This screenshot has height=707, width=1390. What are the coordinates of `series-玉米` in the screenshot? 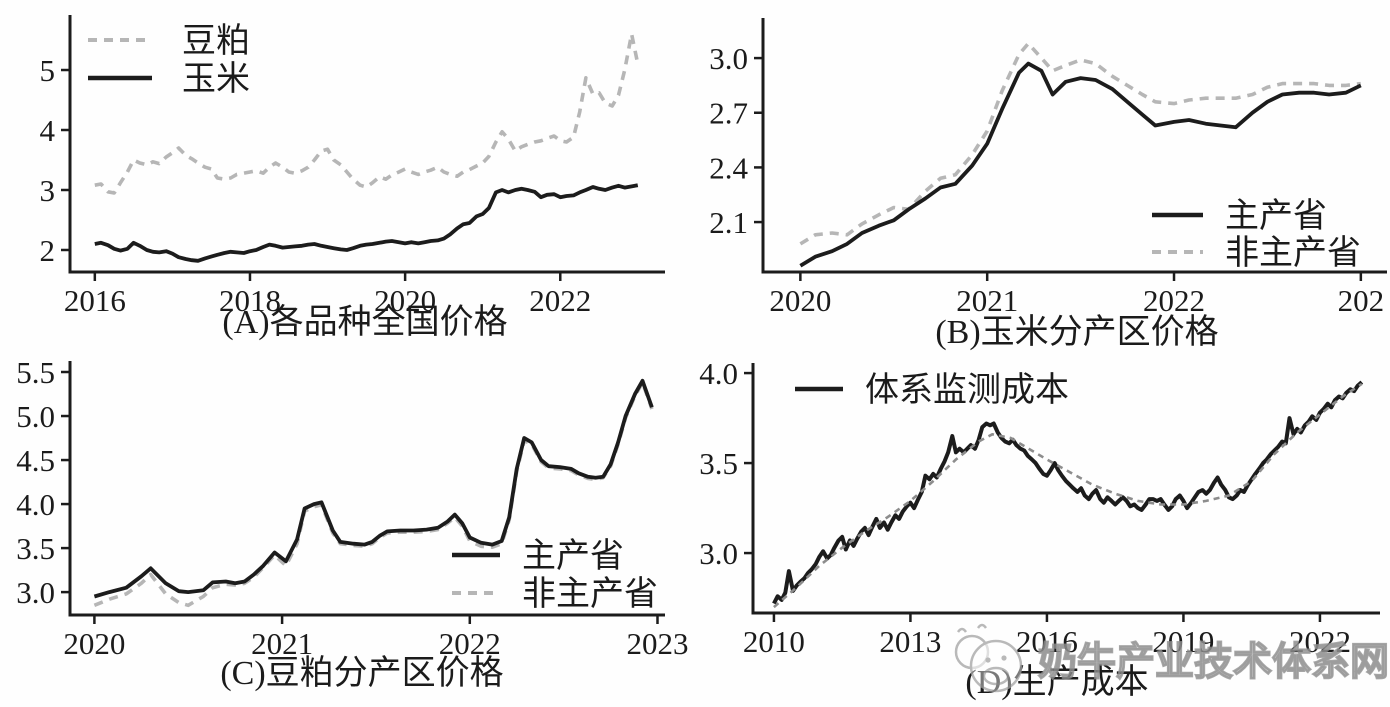 It's located at (366, 223).